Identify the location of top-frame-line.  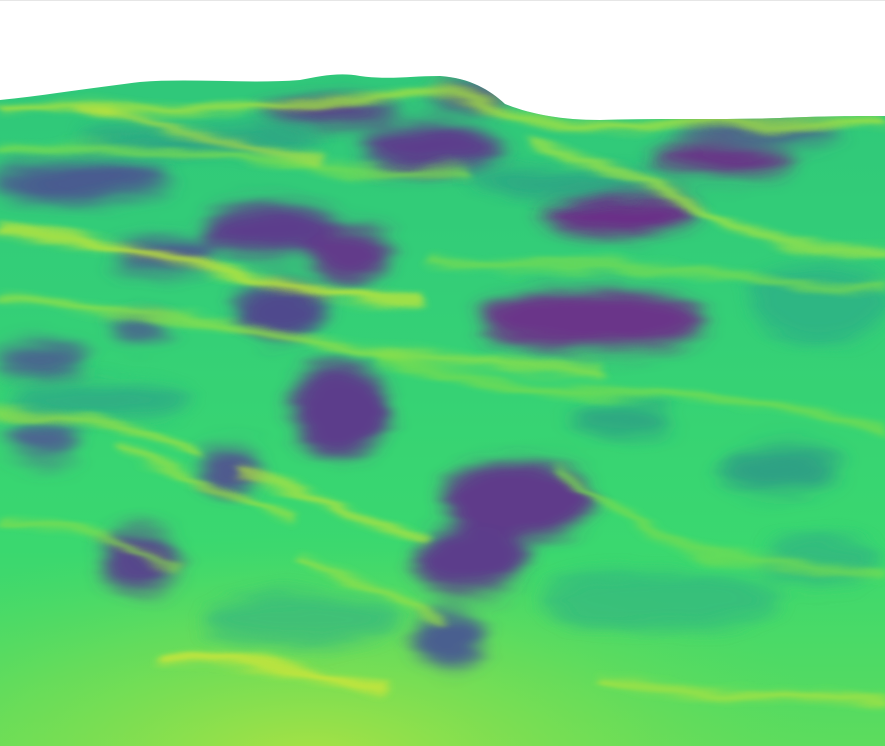
(442, 0).